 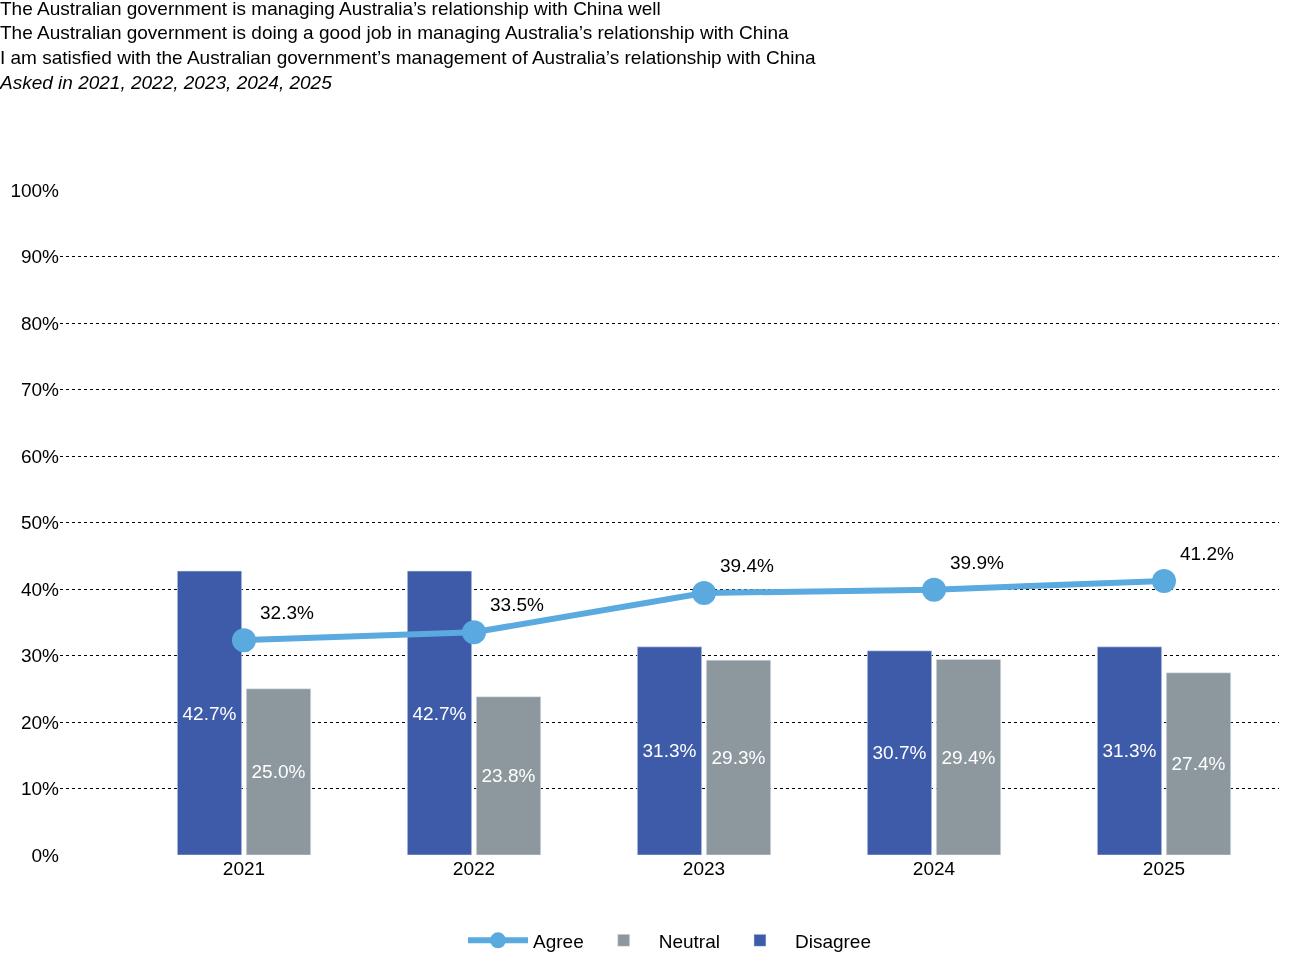 I want to click on data-label: 39.9%, so click(x=977, y=562).